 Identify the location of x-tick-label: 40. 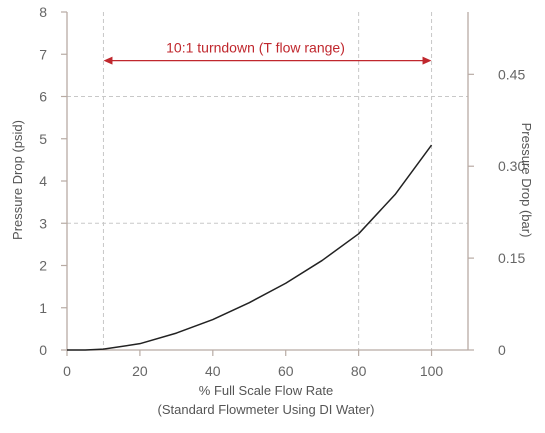
(213, 371).